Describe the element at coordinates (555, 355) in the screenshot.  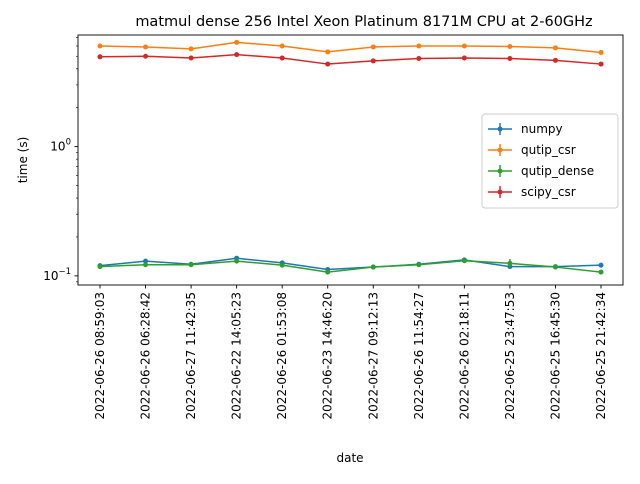
I see `x-tick-label: 2022-06-25 16:45:30` at that location.